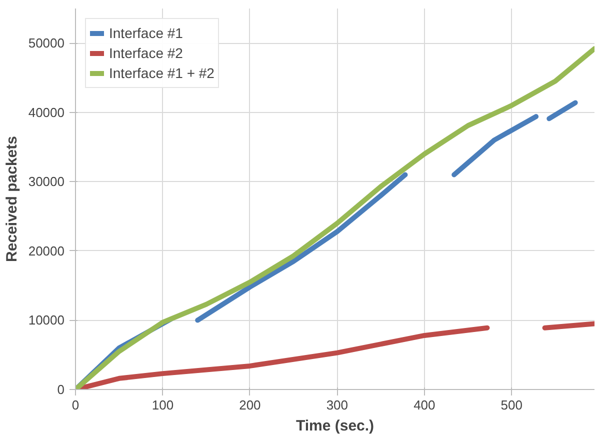 The image size is (598, 437). Describe the element at coordinates (335, 426) in the screenshot. I see `x-axis-title: Time (sec.)` at that location.